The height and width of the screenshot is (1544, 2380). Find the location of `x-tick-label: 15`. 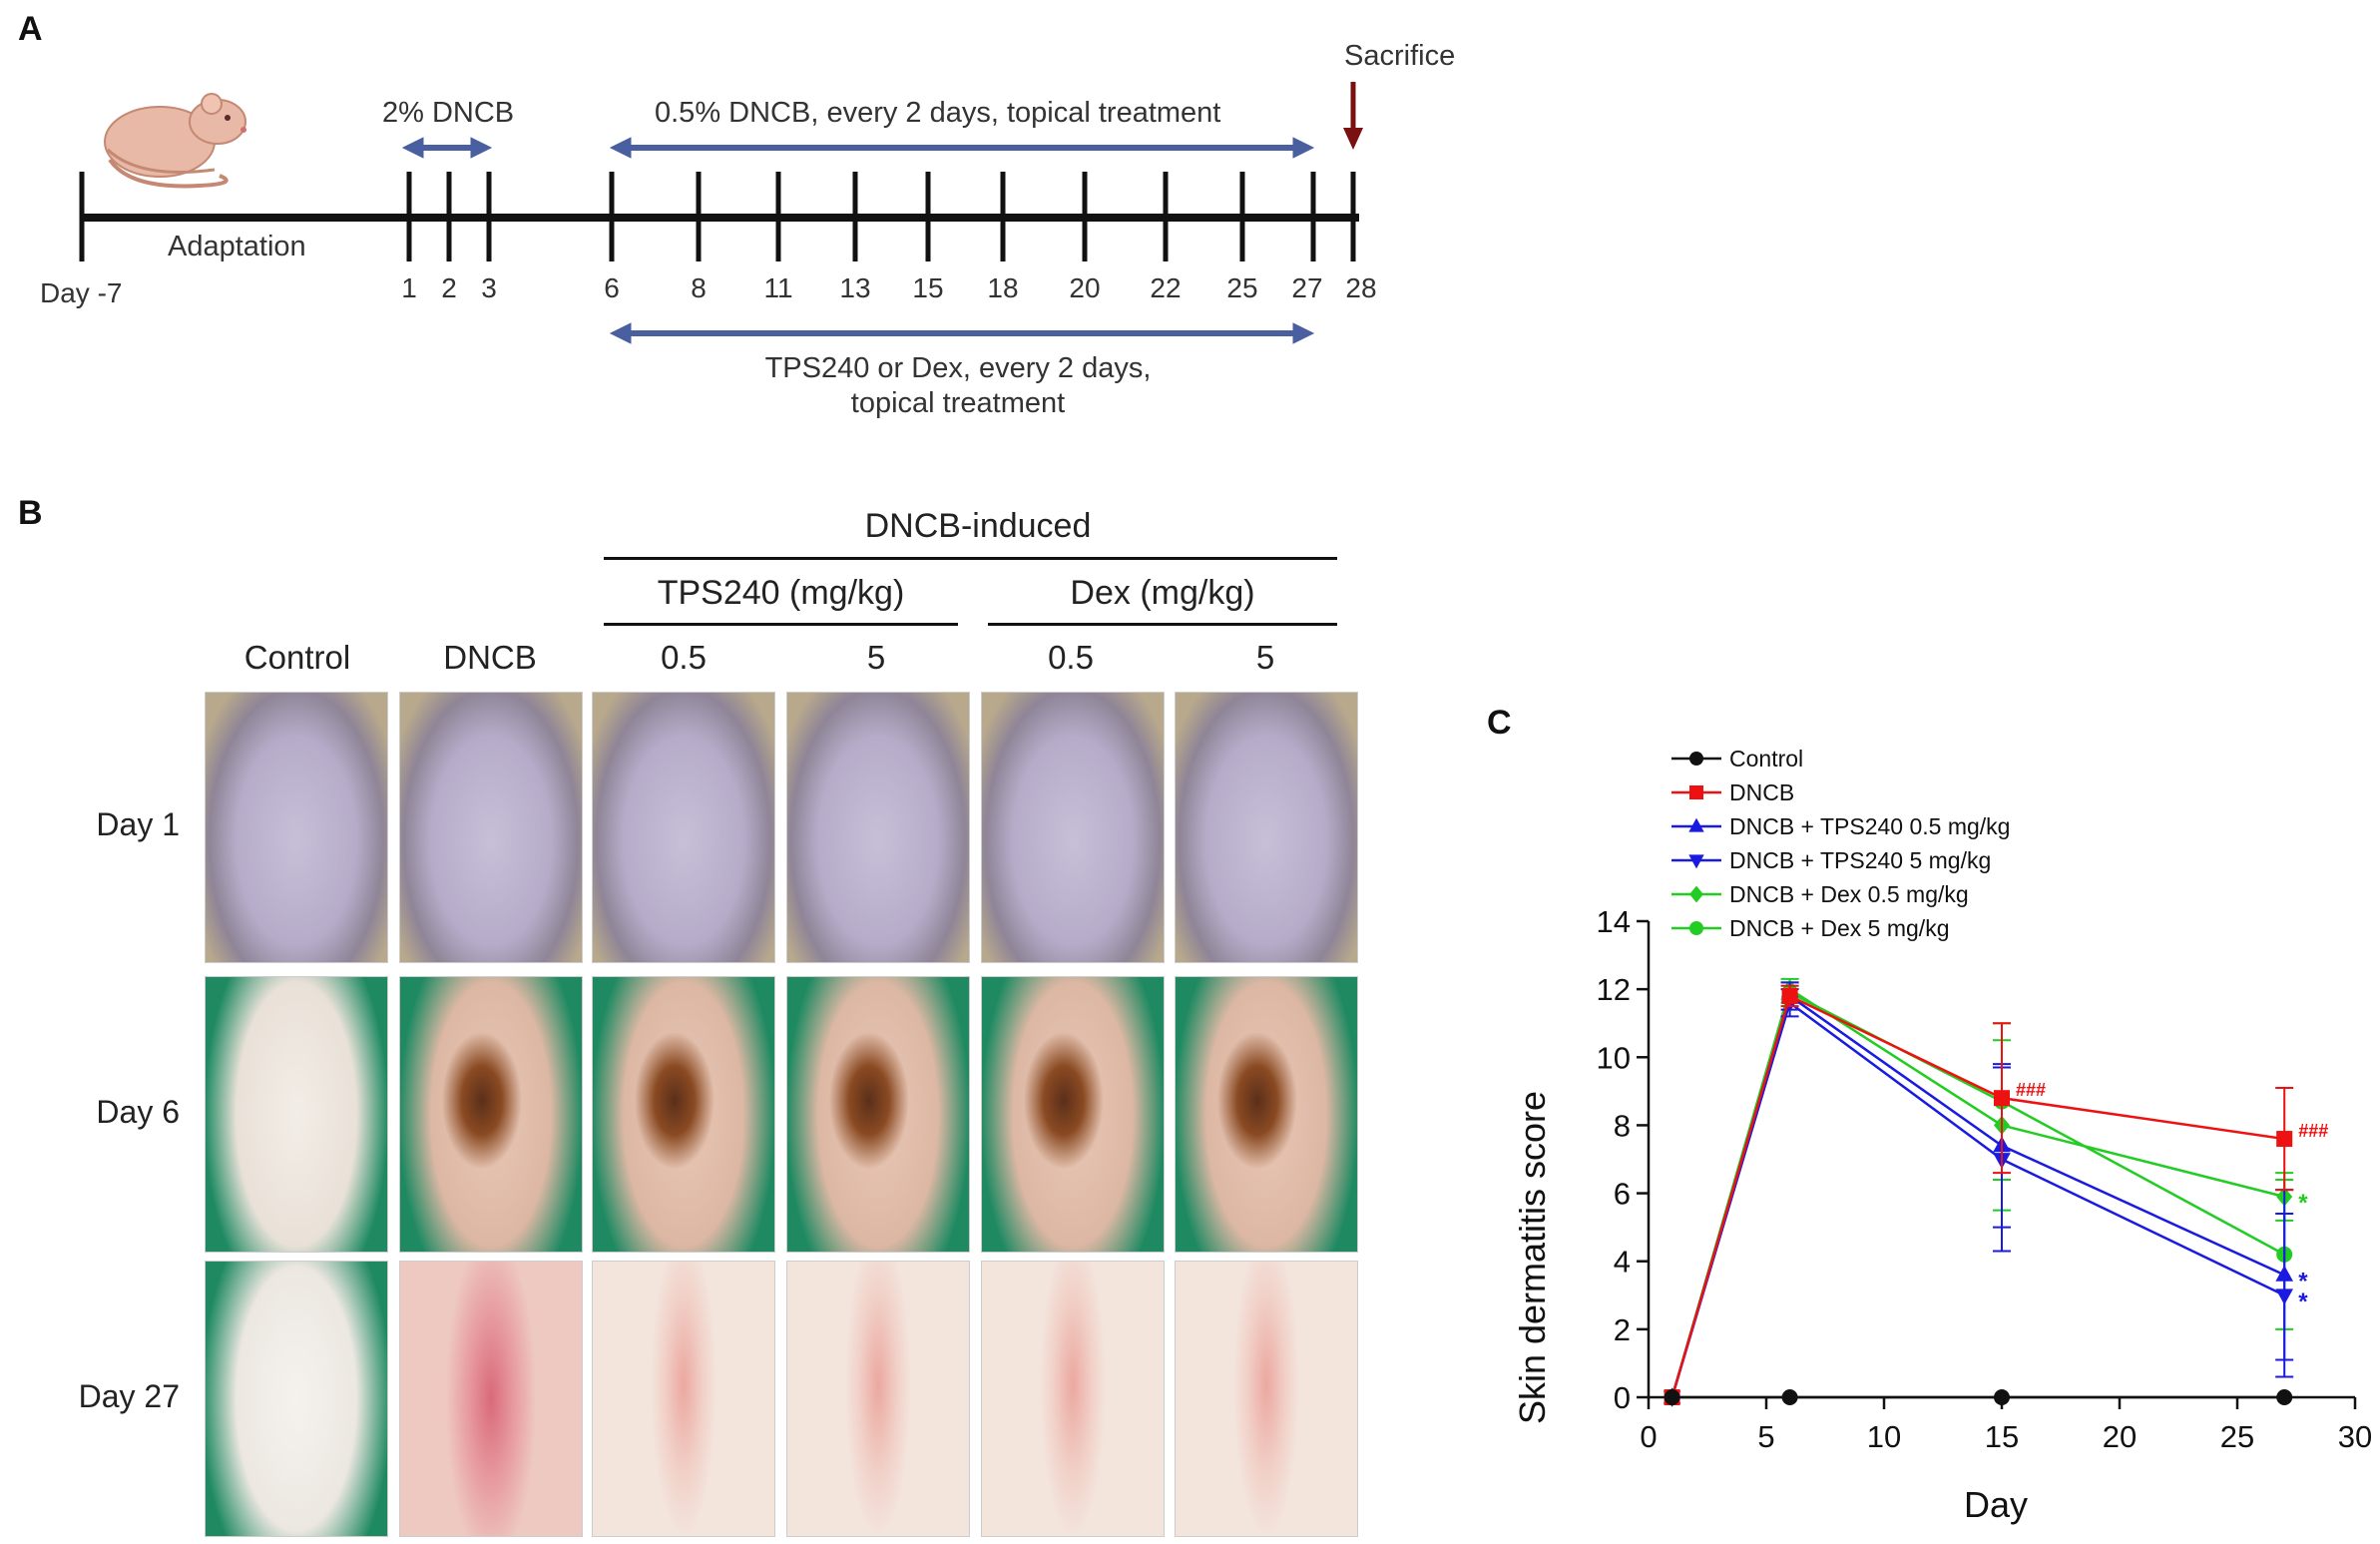

x-tick-label: 15 is located at coordinates (2002, 1436).